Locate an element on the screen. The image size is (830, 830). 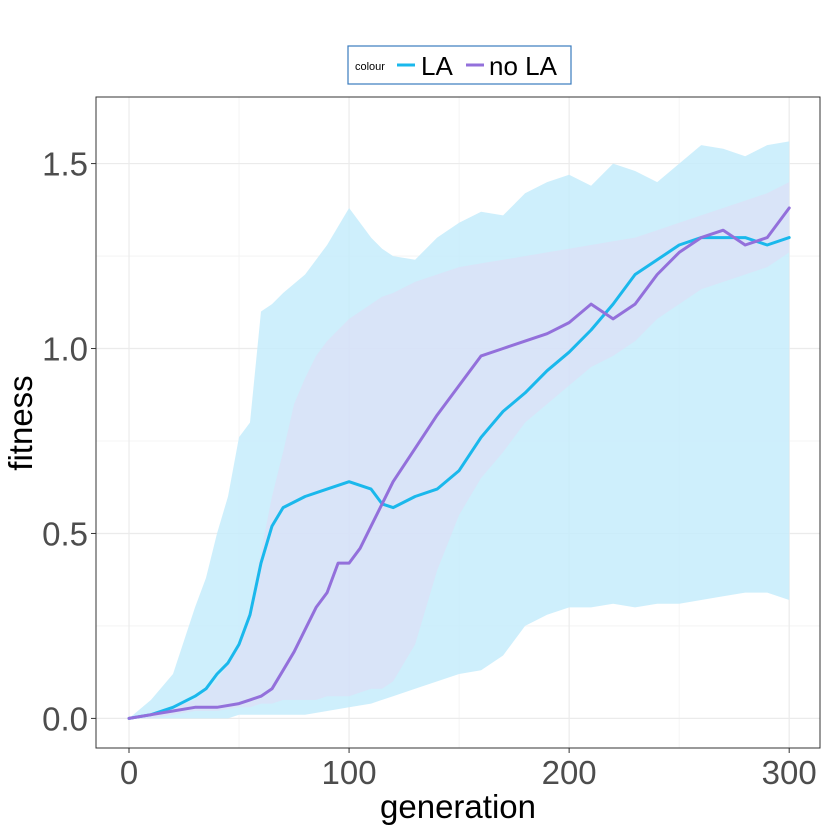
x-axis: 0 100 200 300 is located at coordinates (468, 769).